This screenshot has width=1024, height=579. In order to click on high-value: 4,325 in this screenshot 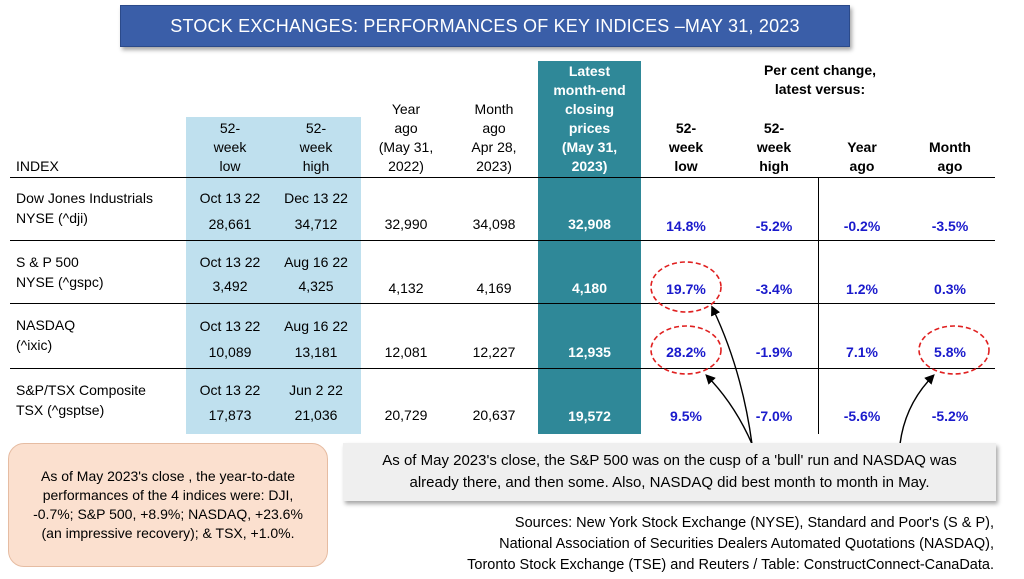, I will do `click(316, 286)`.